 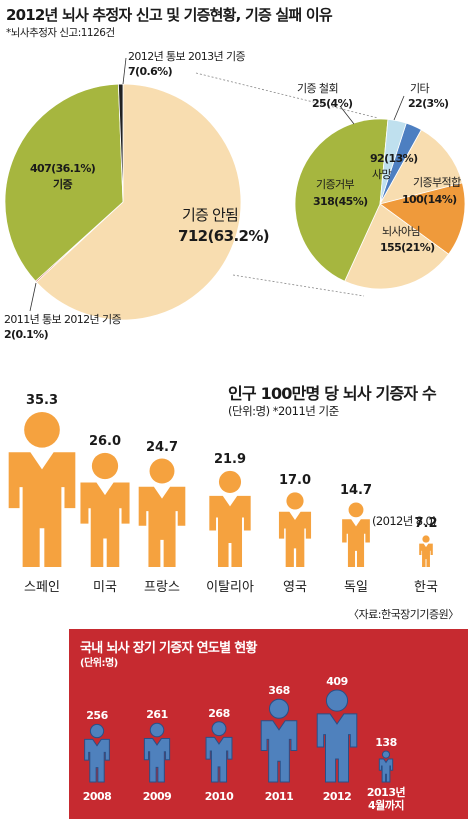 I want to click on label-not-braindead-name: 뇌사아님, so click(x=401, y=231).